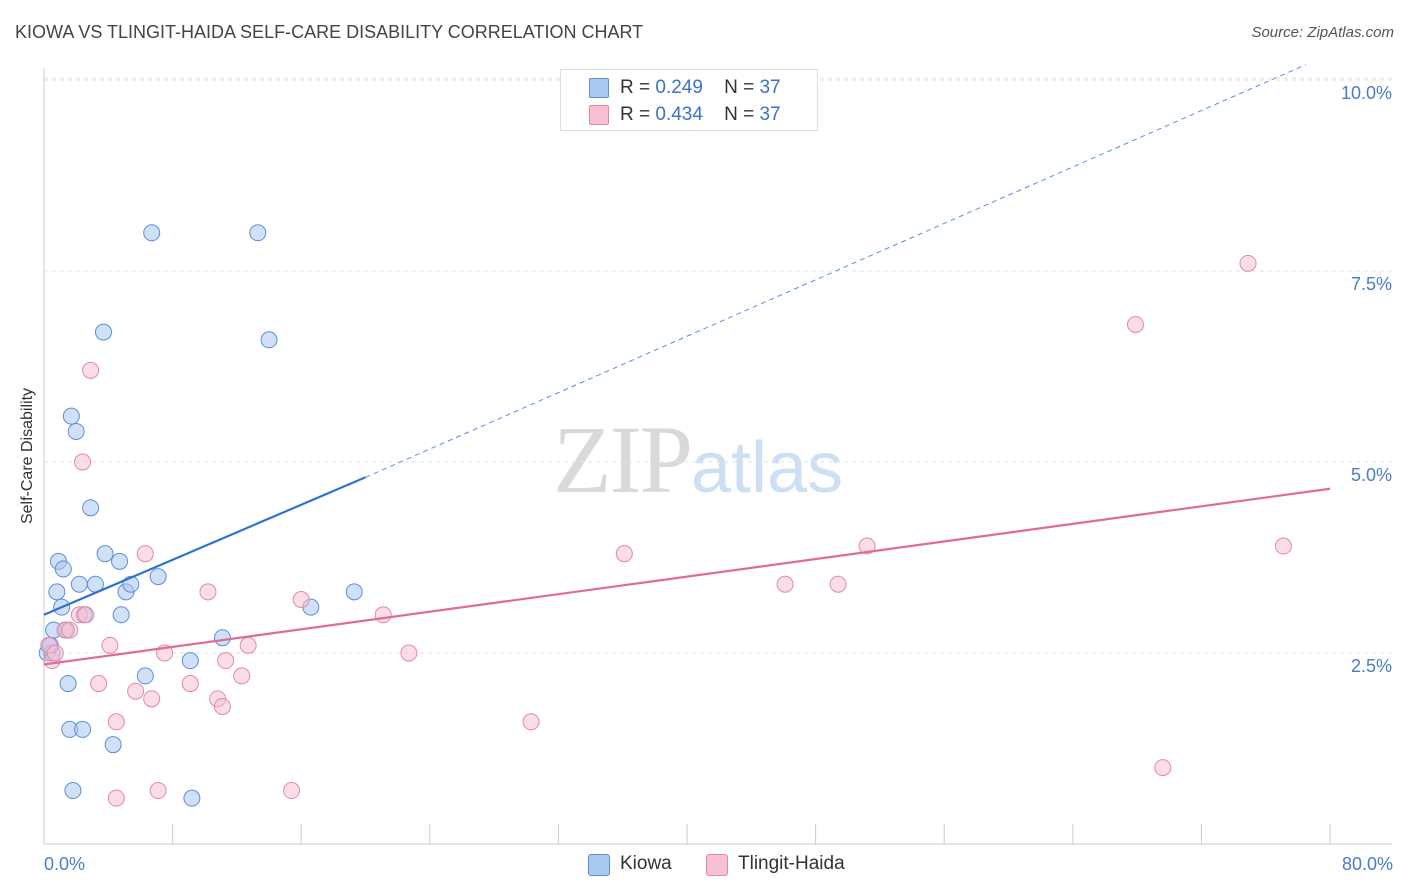 The height and width of the screenshot is (892, 1406). I want to click on y-tick-label: 7.5%, so click(1371, 284).